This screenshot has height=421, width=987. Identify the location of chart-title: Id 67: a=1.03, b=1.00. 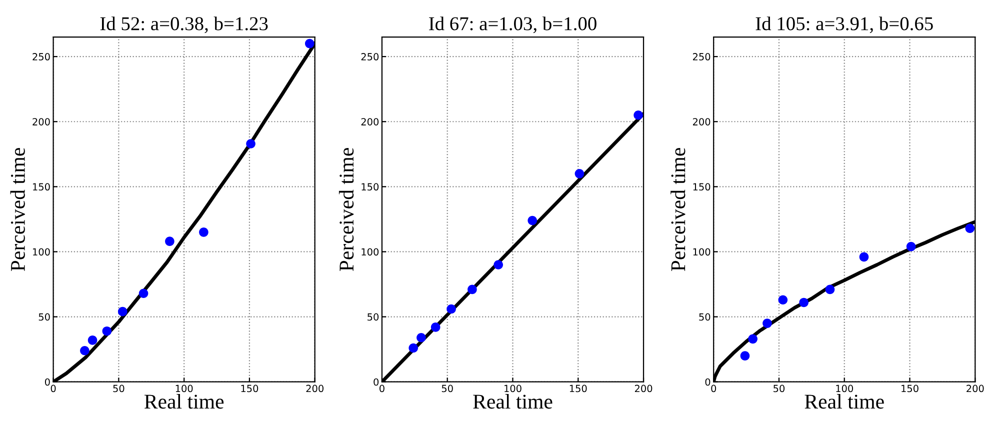
(512, 25).